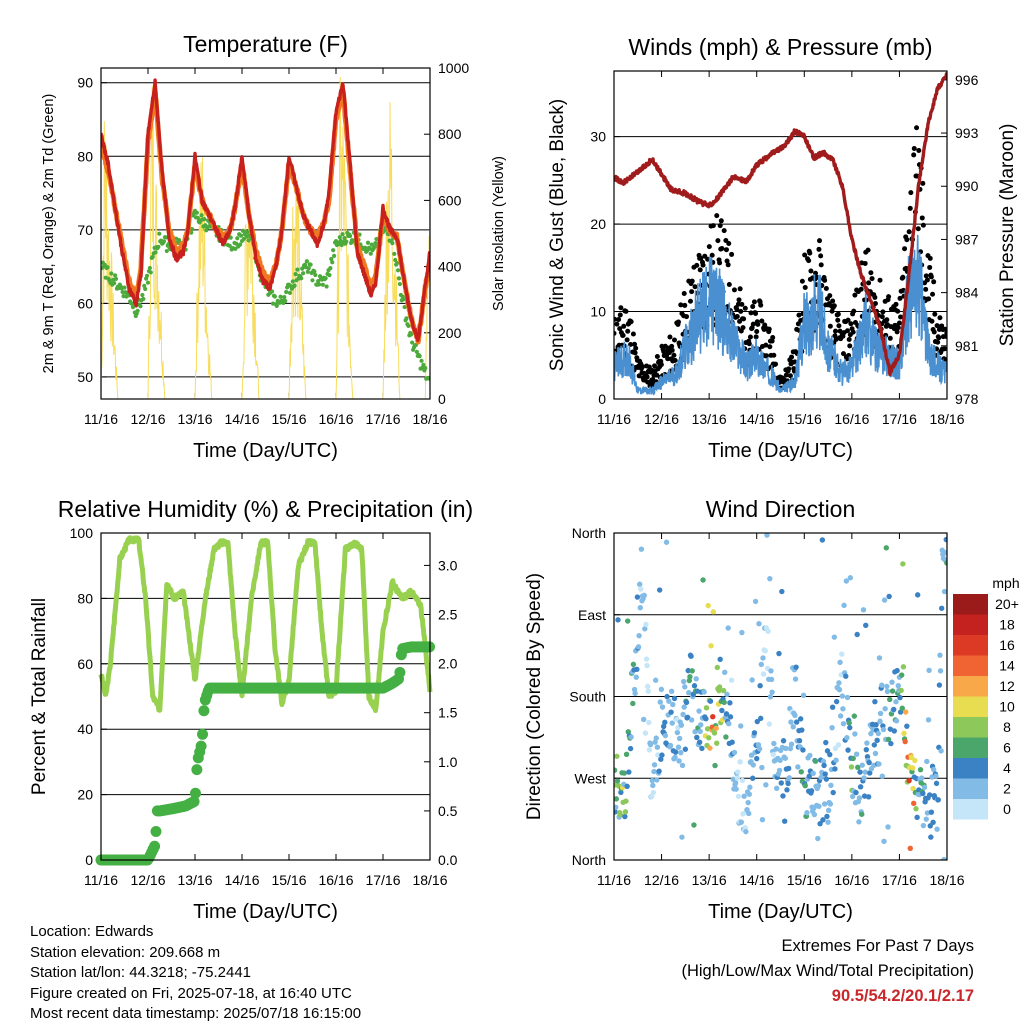  What do you see at coordinates (265, 912) in the screenshot?
I see `humidity-precip-xlabel: Time (Day/UTC)` at bounding box center [265, 912].